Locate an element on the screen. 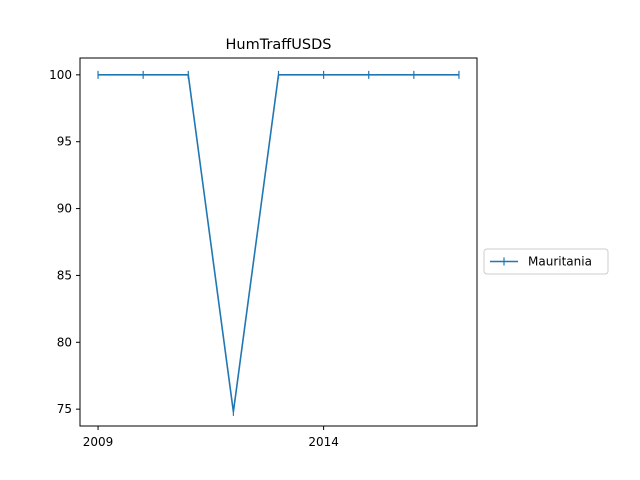  x-tick-label: 2009 is located at coordinates (98, 442).